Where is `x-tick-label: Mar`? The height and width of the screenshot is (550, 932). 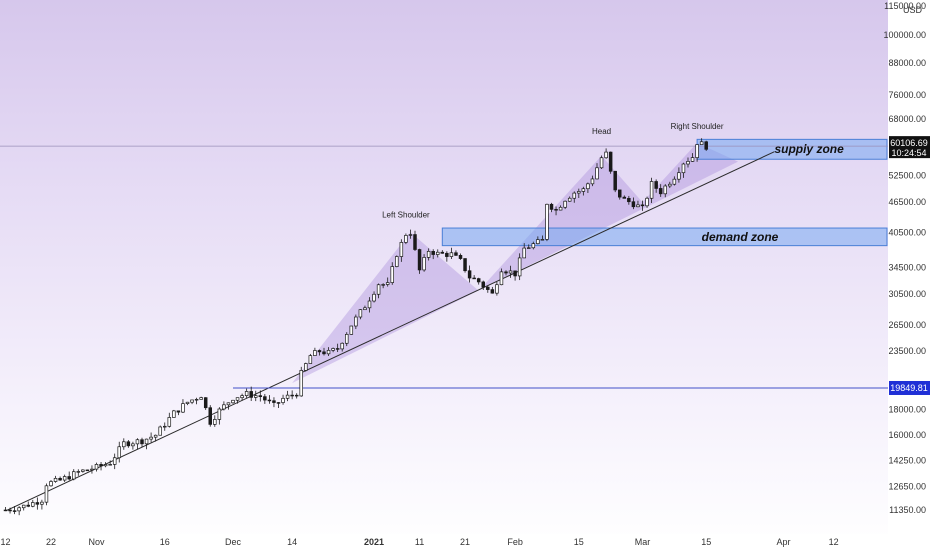
x-tick-label: Mar is located at coordinates (643, 542).